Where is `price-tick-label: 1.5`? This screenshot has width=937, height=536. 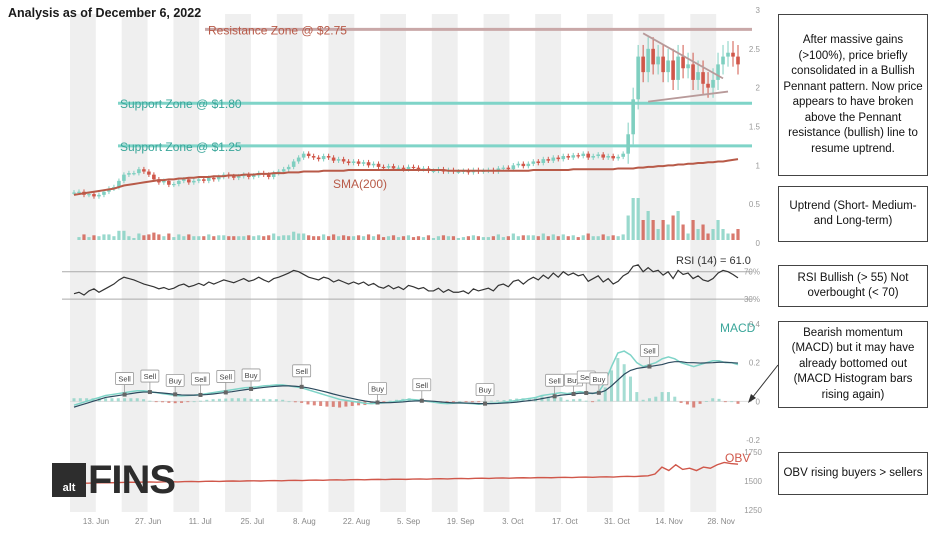 price-tick-label: 1.5 is located at coordinates (755, 127).